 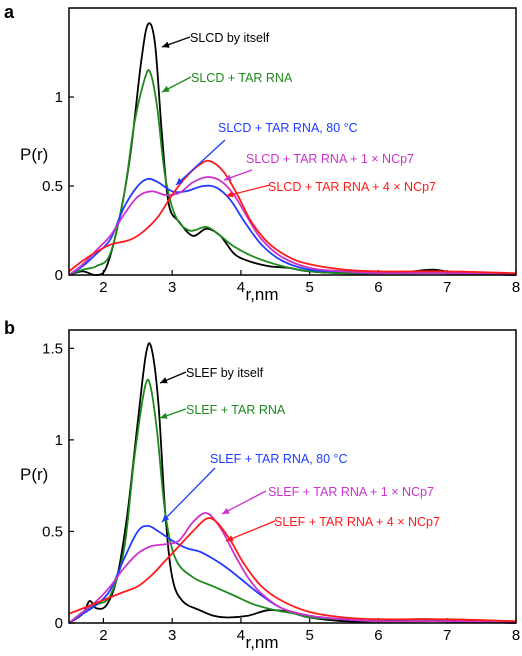 I want to click on panel-a-annotation-slcd-tar-4x: SLCD + TAR RNA + 4 × NCp7, so click(x=352, y=187).